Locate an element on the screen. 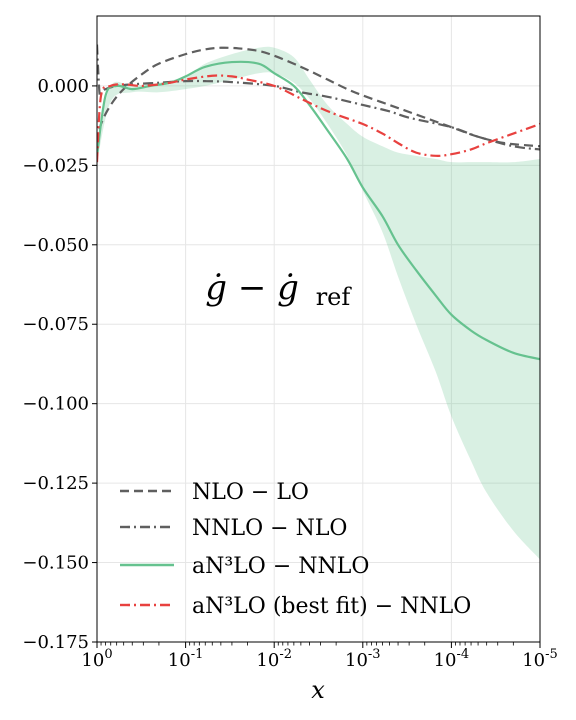 Image resolution: width=576 pixels, height=720 pixels. legend-label-an3lo-best-fit-nnlo: aN³LO (best fit) − NNLO is located at coordinates (331, 606).